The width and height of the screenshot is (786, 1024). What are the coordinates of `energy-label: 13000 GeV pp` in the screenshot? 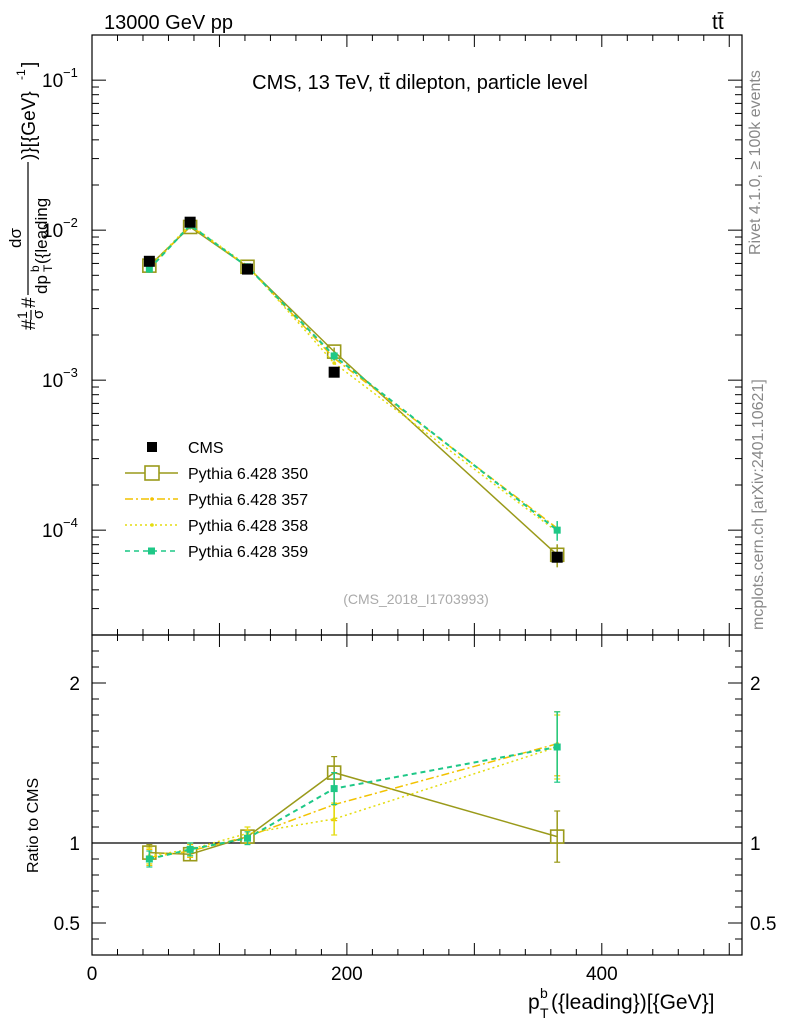 It's located at (168, 23).